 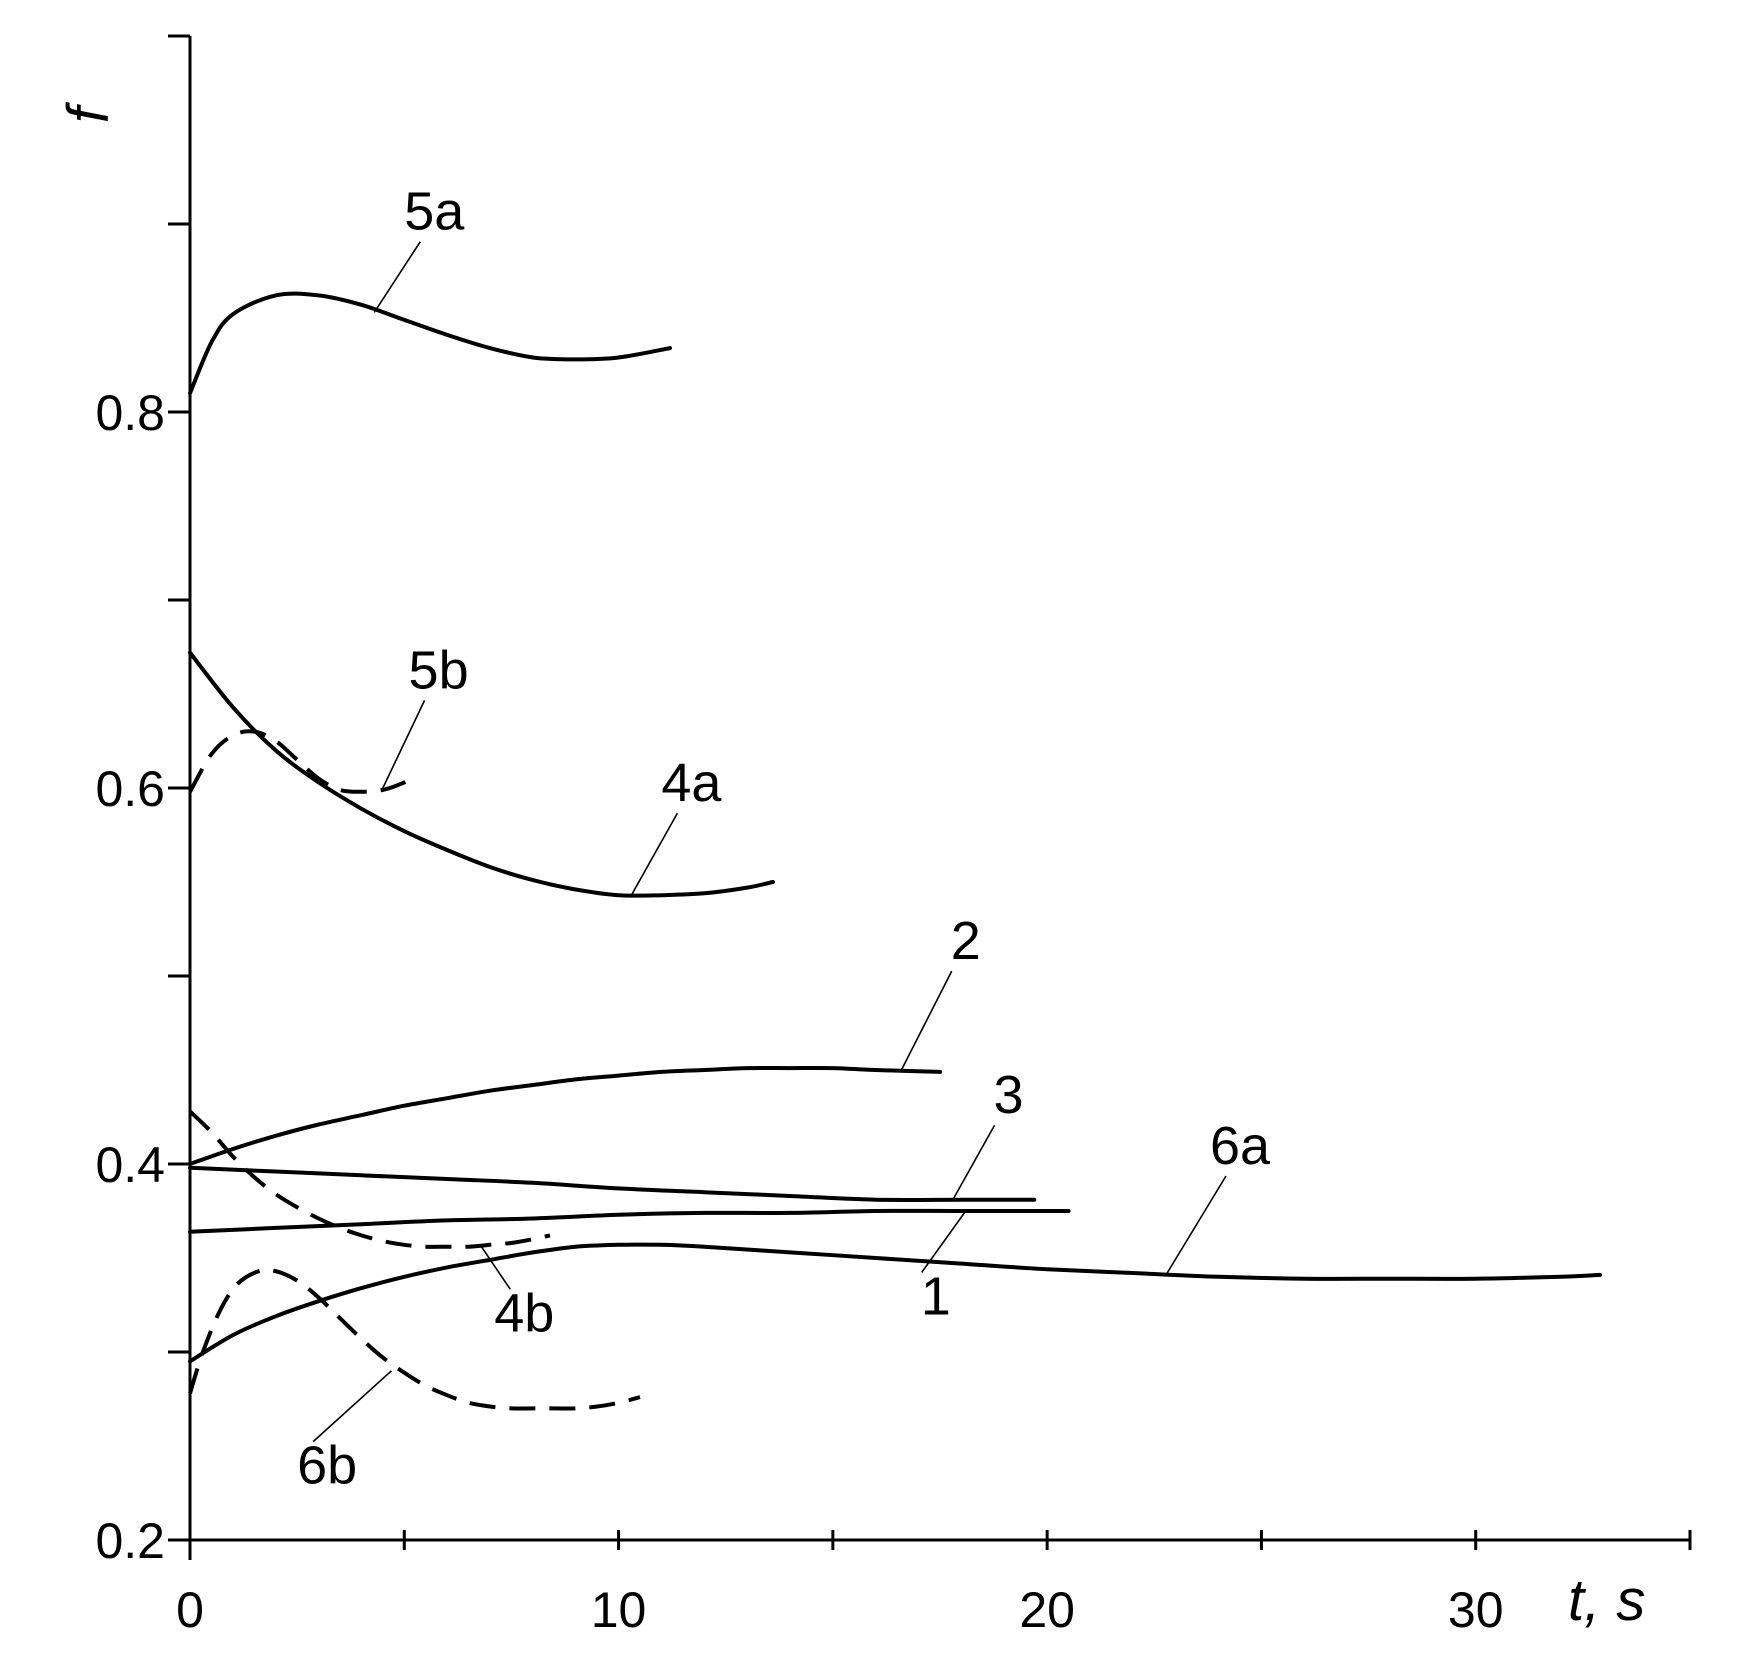 I want to click on series-3-line, so click(x=612, y=1183).